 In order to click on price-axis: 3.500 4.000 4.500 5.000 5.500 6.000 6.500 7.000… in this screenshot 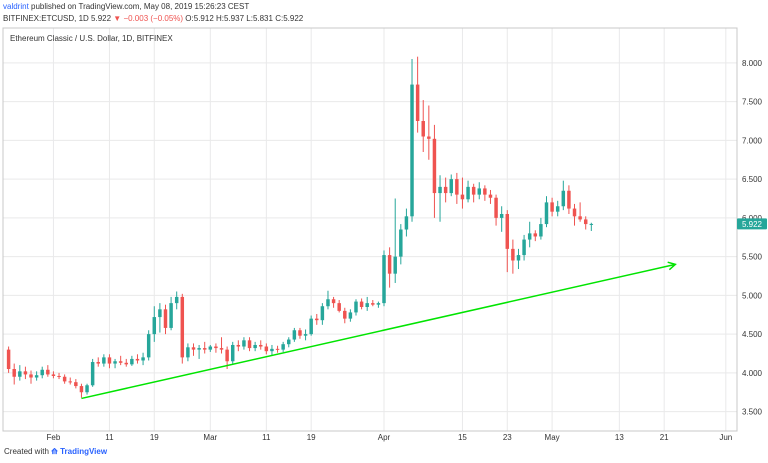, I will do `click(752, 238)`.